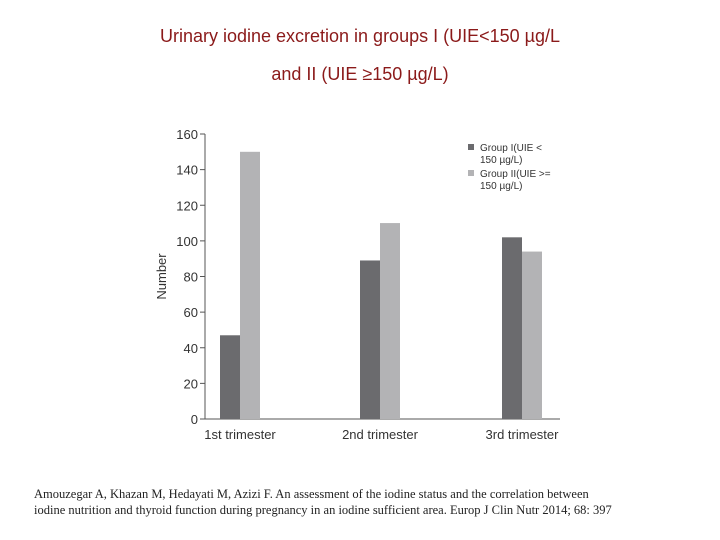 The height and width of the screenshot is (540, 720). What do you see at coordinates (380, 434) in the screenshot?
I see `x-tick-label: 2nd trimester` at bounding box center [380, 434].